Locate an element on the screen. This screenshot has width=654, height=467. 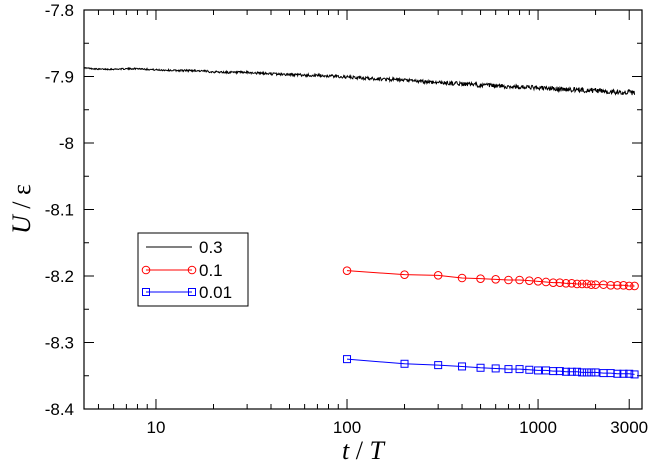
legend-label-0.1: 0.1 is located at coordinates (211, 270).